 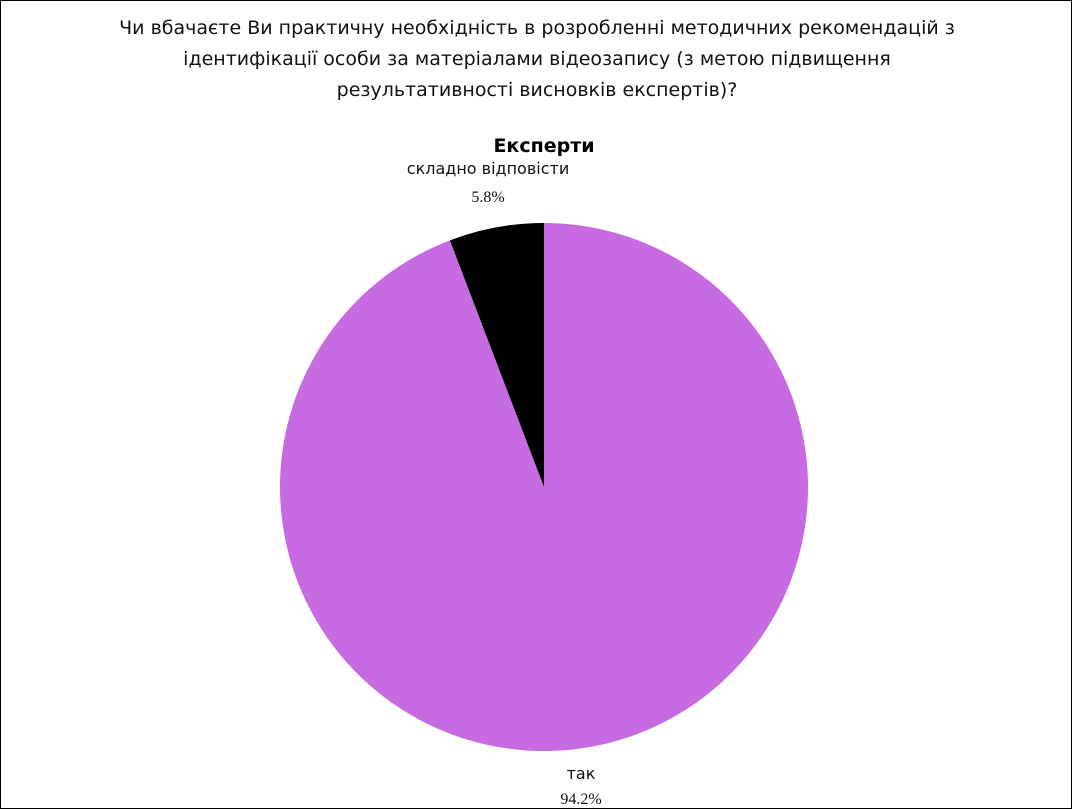 I want to click on slice-value-skladno: 5.8%, so click(x=487, y=197).